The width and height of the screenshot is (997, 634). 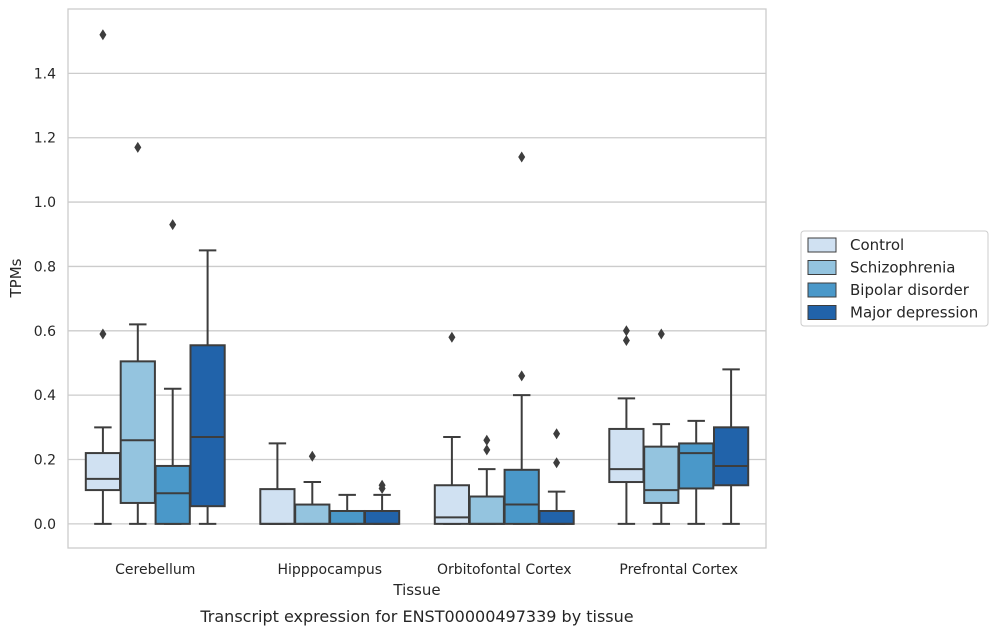 I want to click on y-tick-label: 1.2, so click(x=45, y=139).